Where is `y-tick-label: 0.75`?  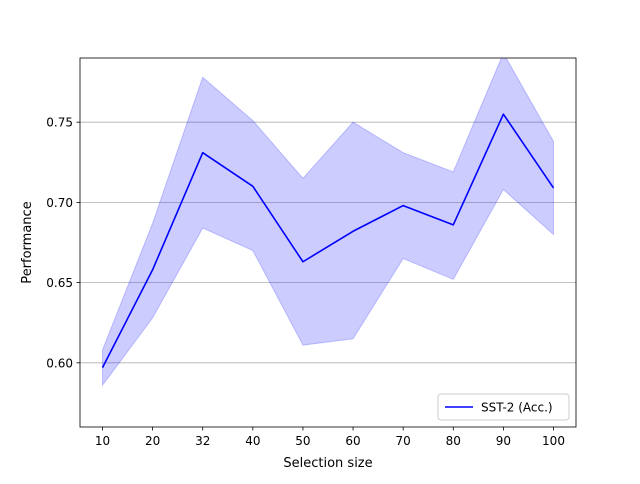
y-tick-label: 0.75 is located at coordinates (59, 123).